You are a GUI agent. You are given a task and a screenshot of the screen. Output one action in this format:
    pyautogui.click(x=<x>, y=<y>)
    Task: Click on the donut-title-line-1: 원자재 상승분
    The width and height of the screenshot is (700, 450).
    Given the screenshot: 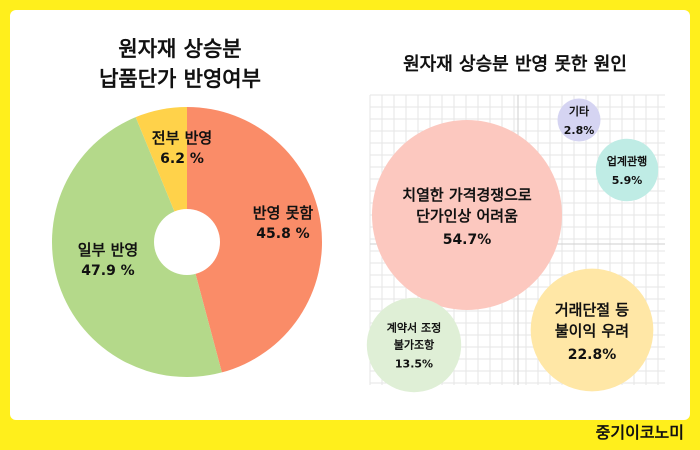 What is the action you would take?
    pyautogui.click(x=180, y=49)
    